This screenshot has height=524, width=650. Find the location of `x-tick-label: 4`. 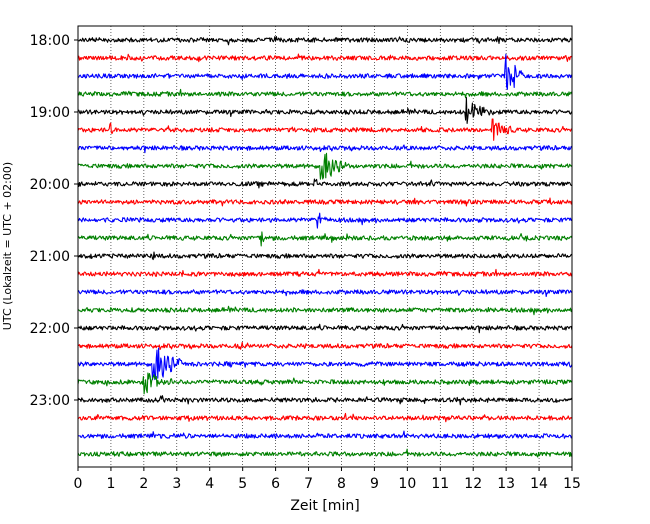

x-tick-label: 4 is located at coordinates (209, 484).